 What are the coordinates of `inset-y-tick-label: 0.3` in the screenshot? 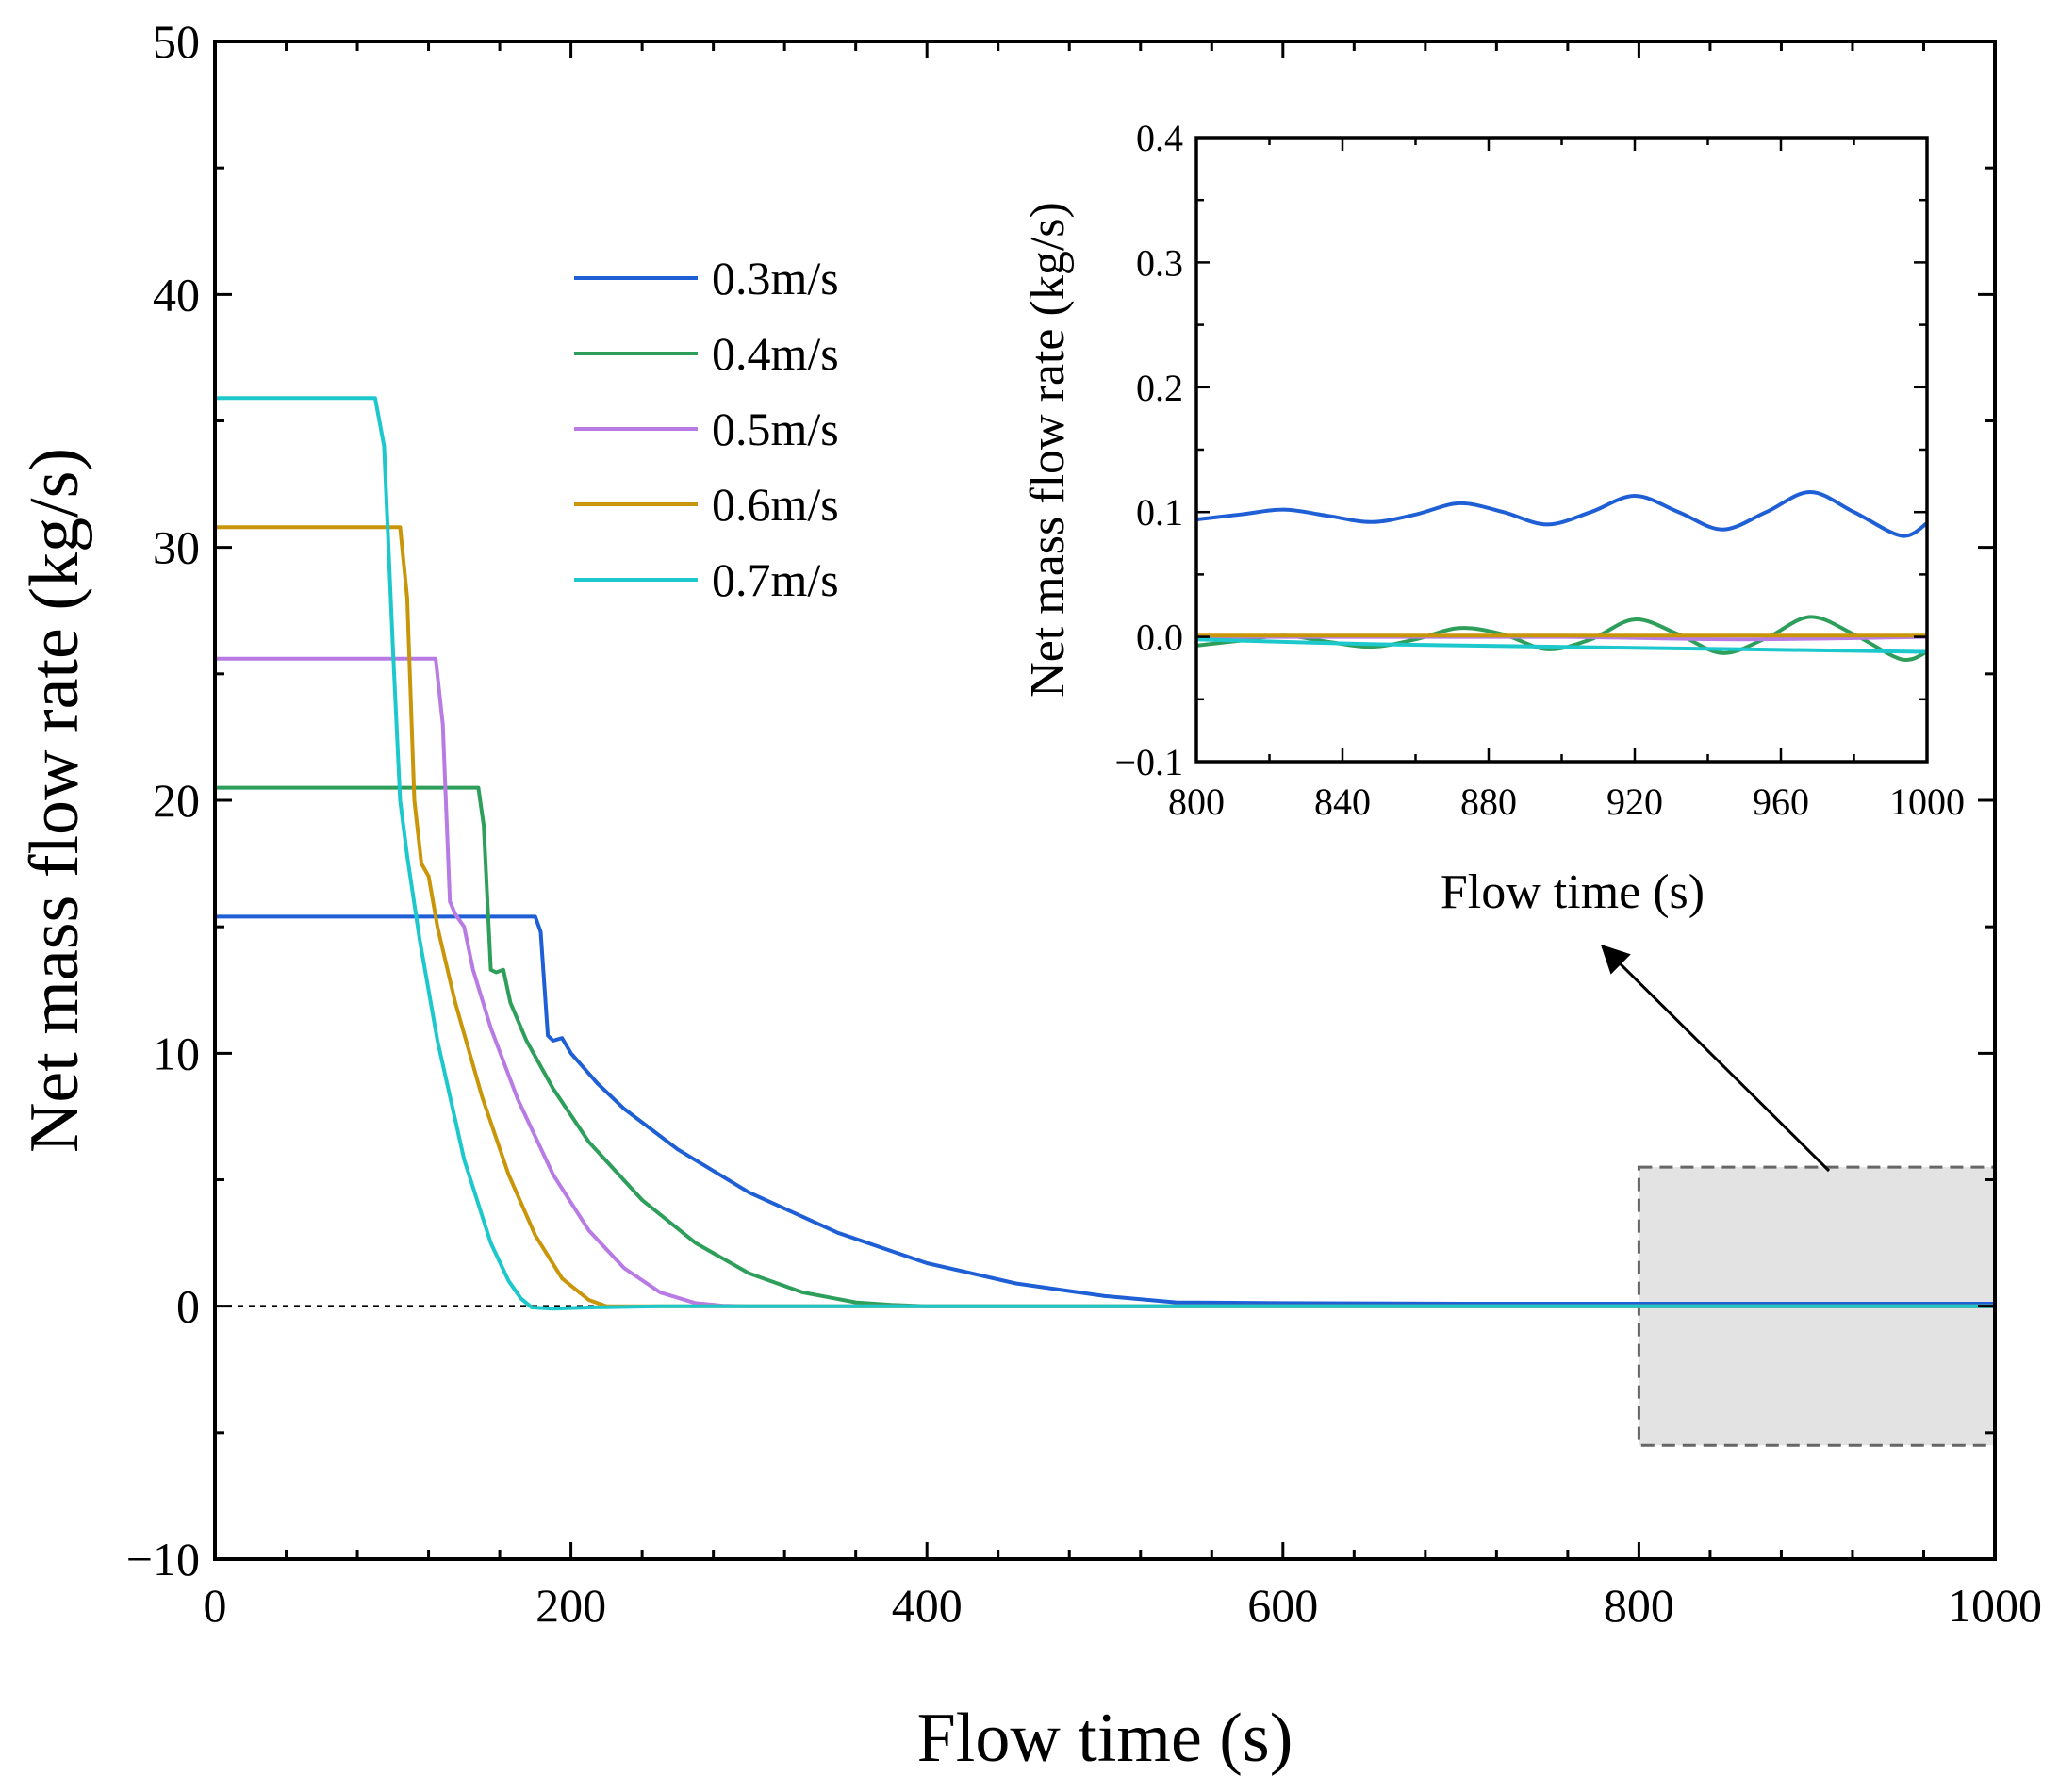 It's located at (1159, 262).